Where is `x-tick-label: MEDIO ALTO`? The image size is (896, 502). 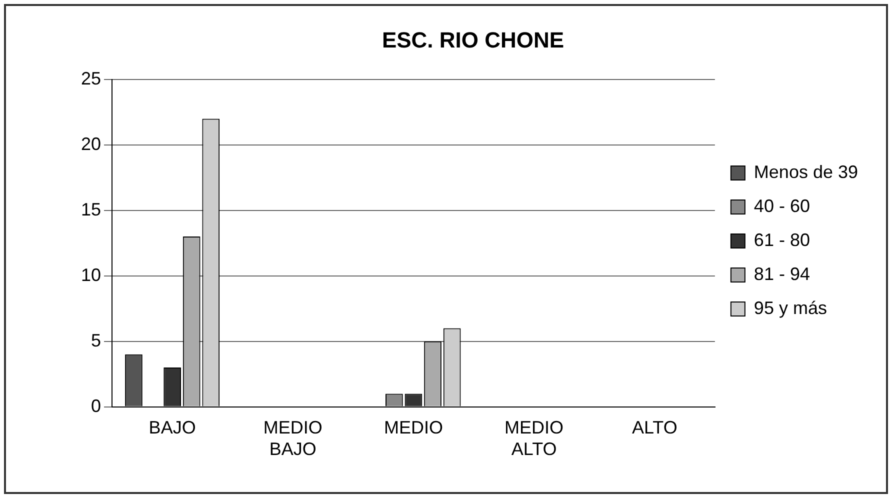 x-tick-label: MEDIO ALTO is located at coordinates (534, 439).